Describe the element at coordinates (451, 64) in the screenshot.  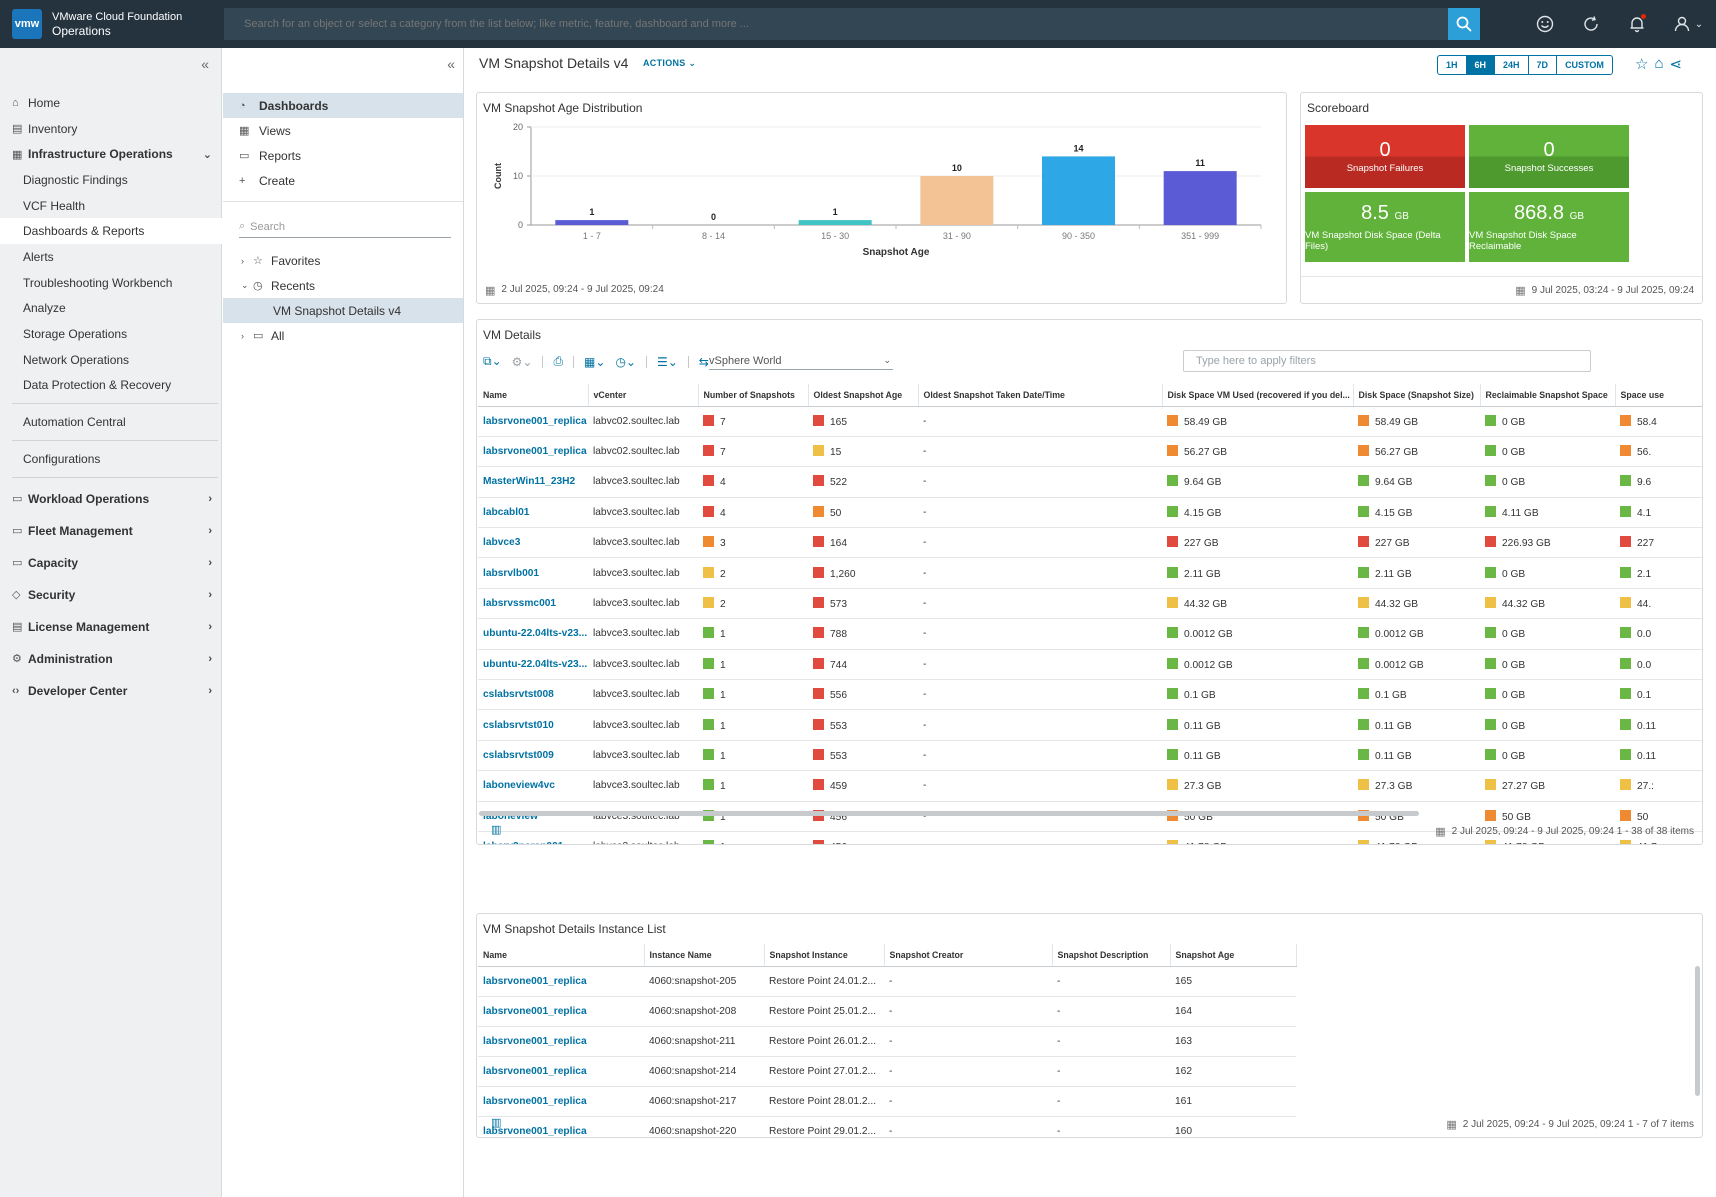
I see `collapse-subnav-icon: «` at that location.